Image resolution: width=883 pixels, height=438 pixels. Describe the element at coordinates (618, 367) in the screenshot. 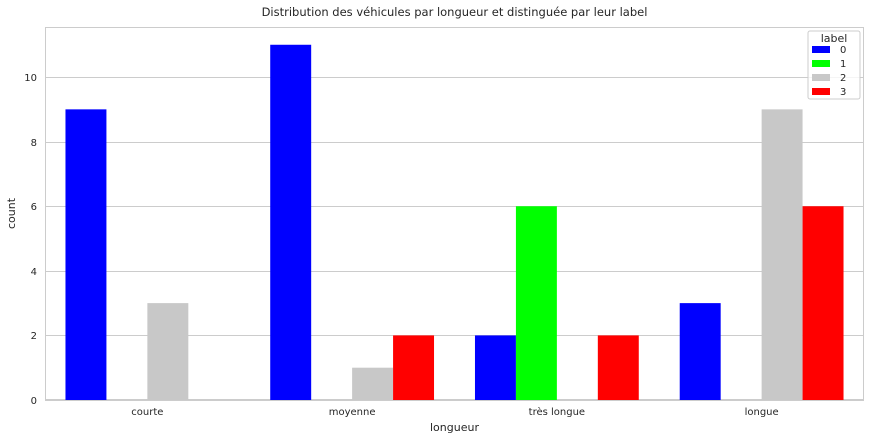

I see `bar-très-longue-label-3` at that location.